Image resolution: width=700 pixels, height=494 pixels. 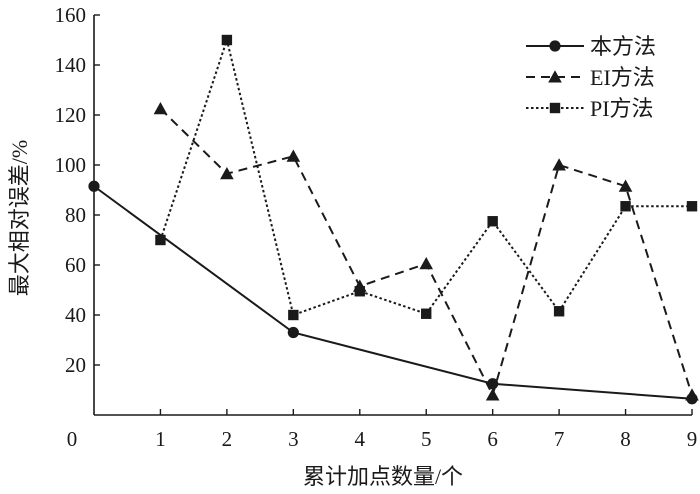 I want to click on x-tick-label: 5, so click(x=426, y=439).